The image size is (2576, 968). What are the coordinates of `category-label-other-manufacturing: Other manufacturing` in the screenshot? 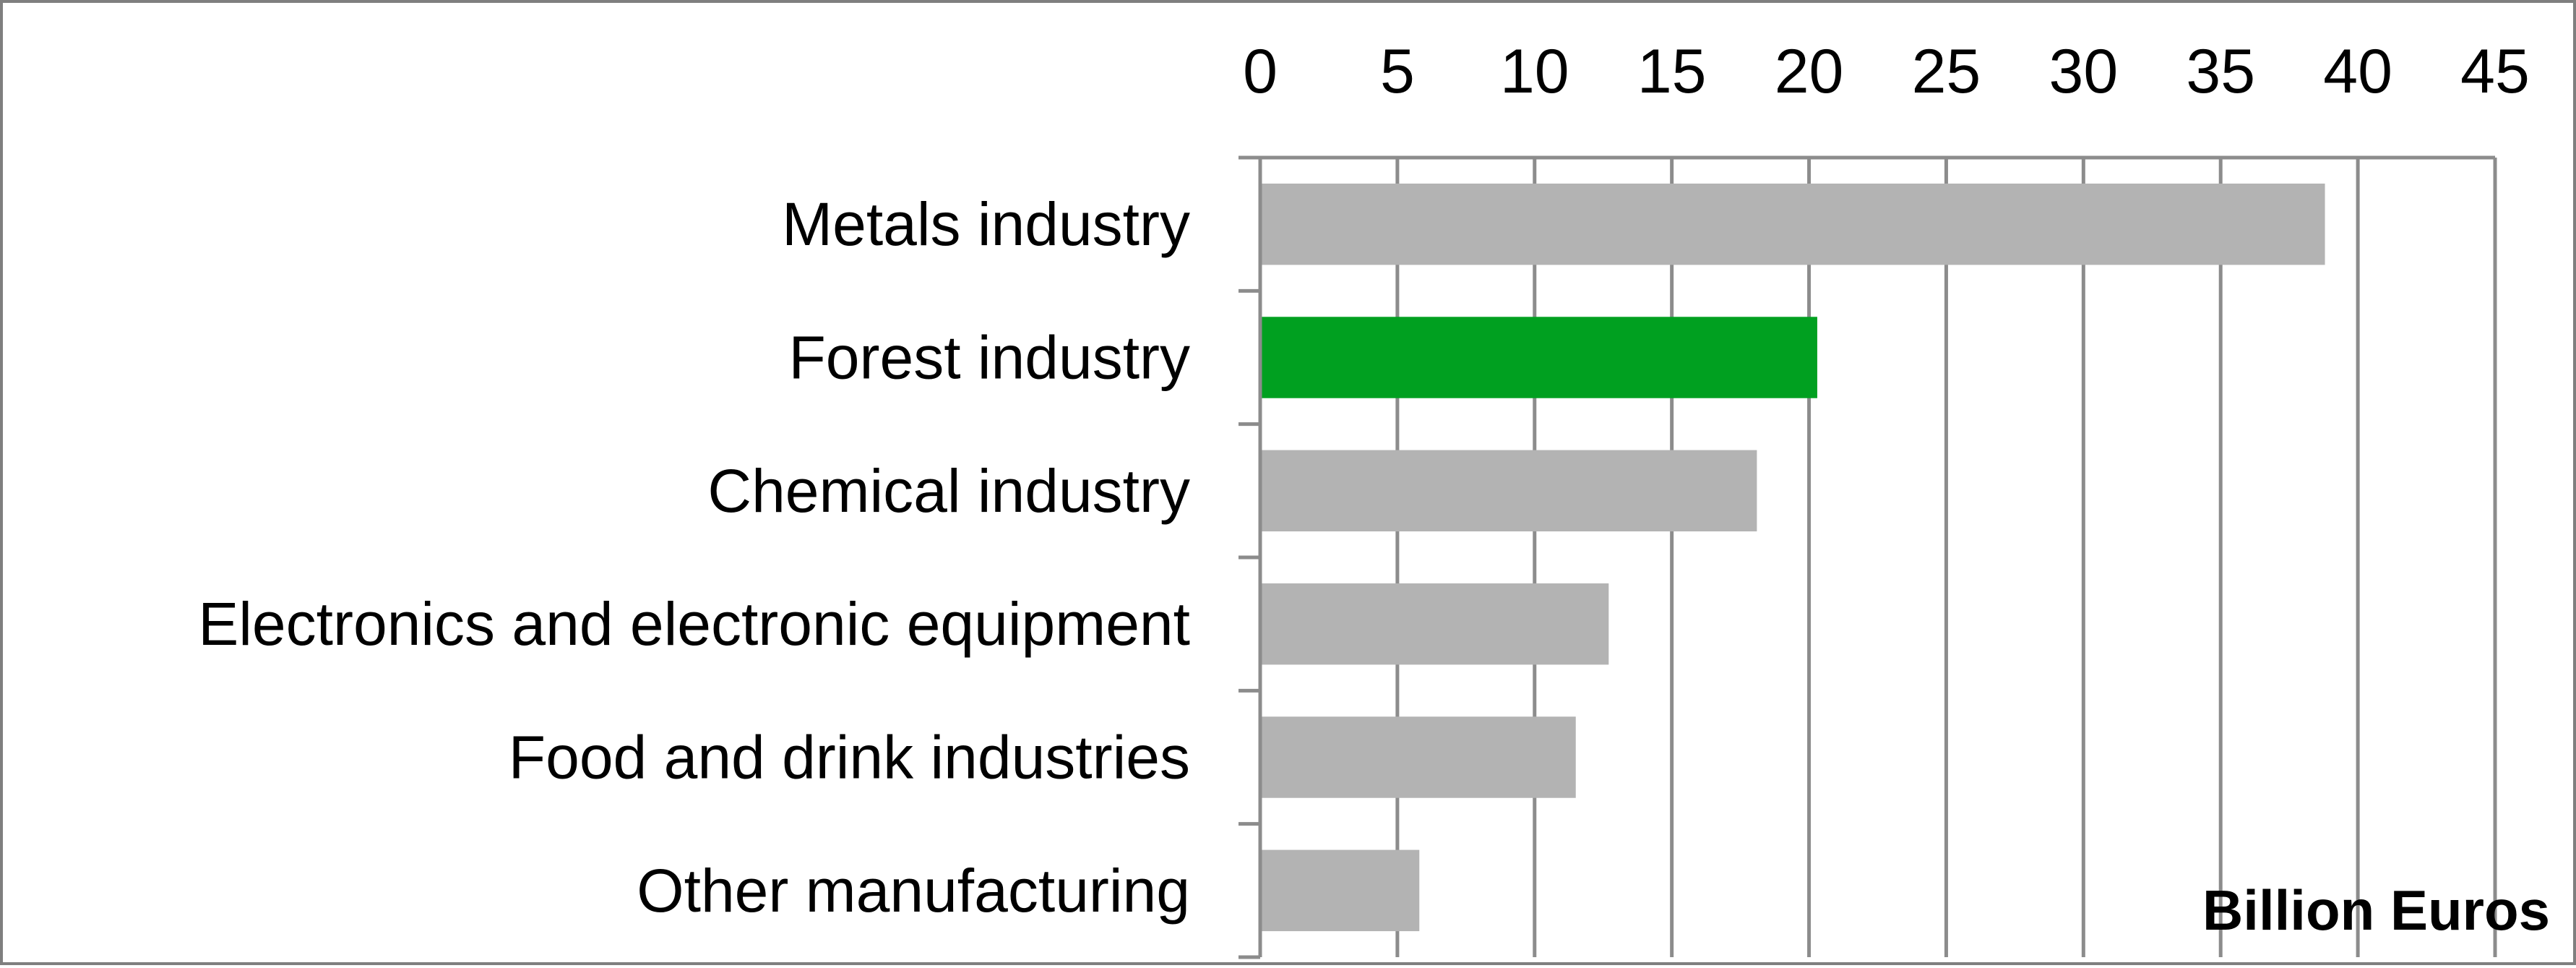 It's located at (913, 891).